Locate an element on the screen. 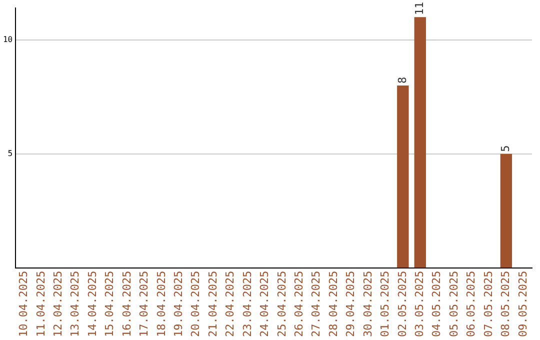 Image resolution: width=540 pixels, height=340 pixels. x-tick-label: 13.04.2025 is located at coordinates (75, 304).